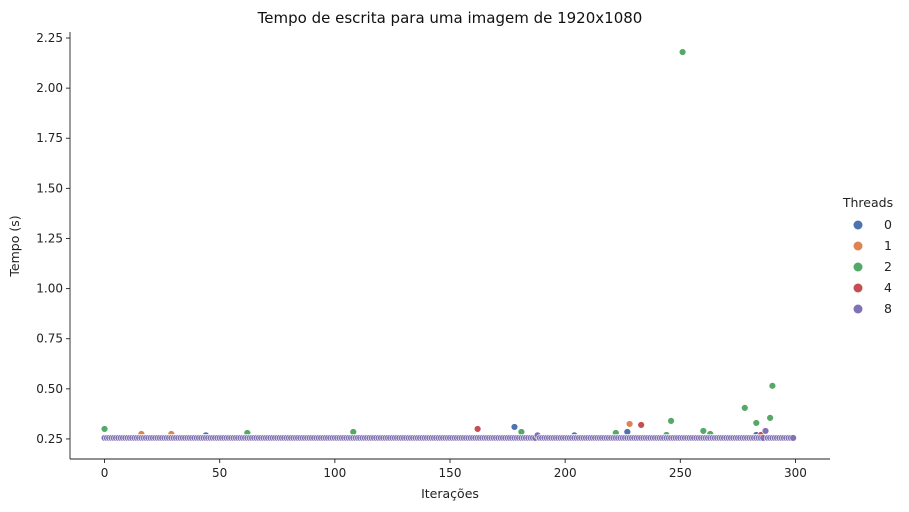 The image size is (909, 512). Describe the element at coordinates (49, 38) in the screenshot. I see `y-tick-label: 2.25` at that location.